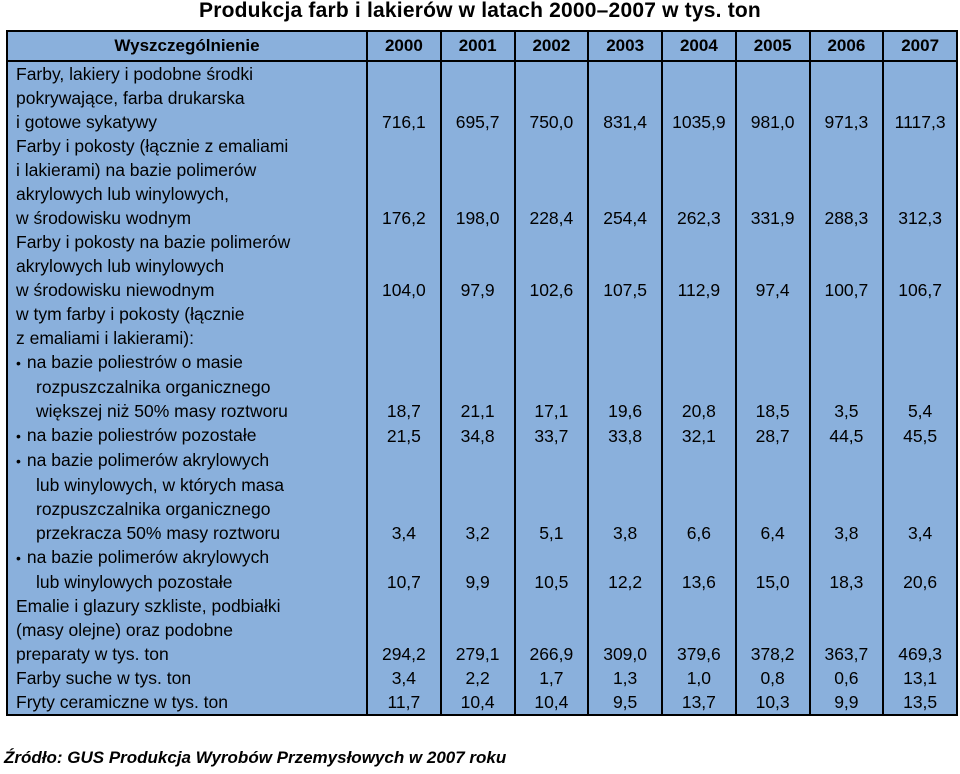  I want to click on value-cell-2007: 106,7, so click(920, 266).